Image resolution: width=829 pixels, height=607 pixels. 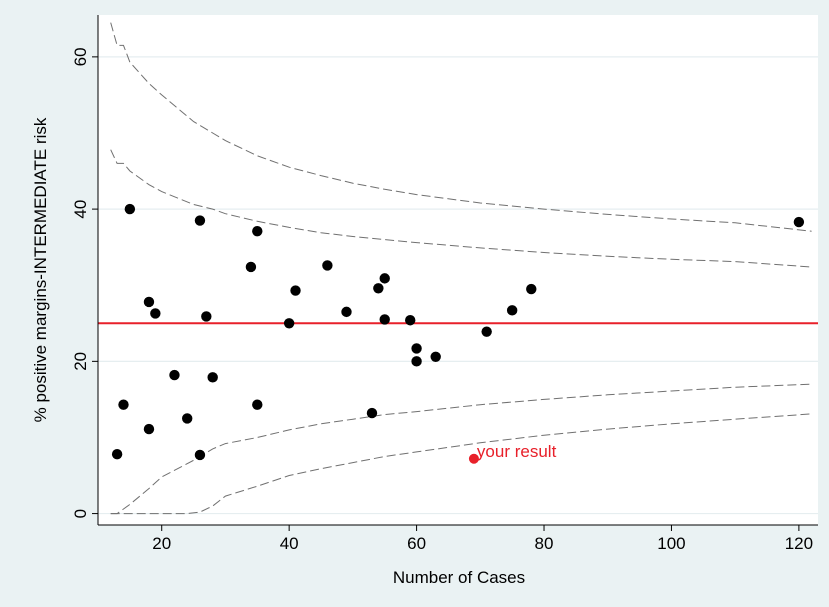 I want to click on y-axis-title: % positive margins-INTERMEDIATE risk, so click(x=40, y=269).